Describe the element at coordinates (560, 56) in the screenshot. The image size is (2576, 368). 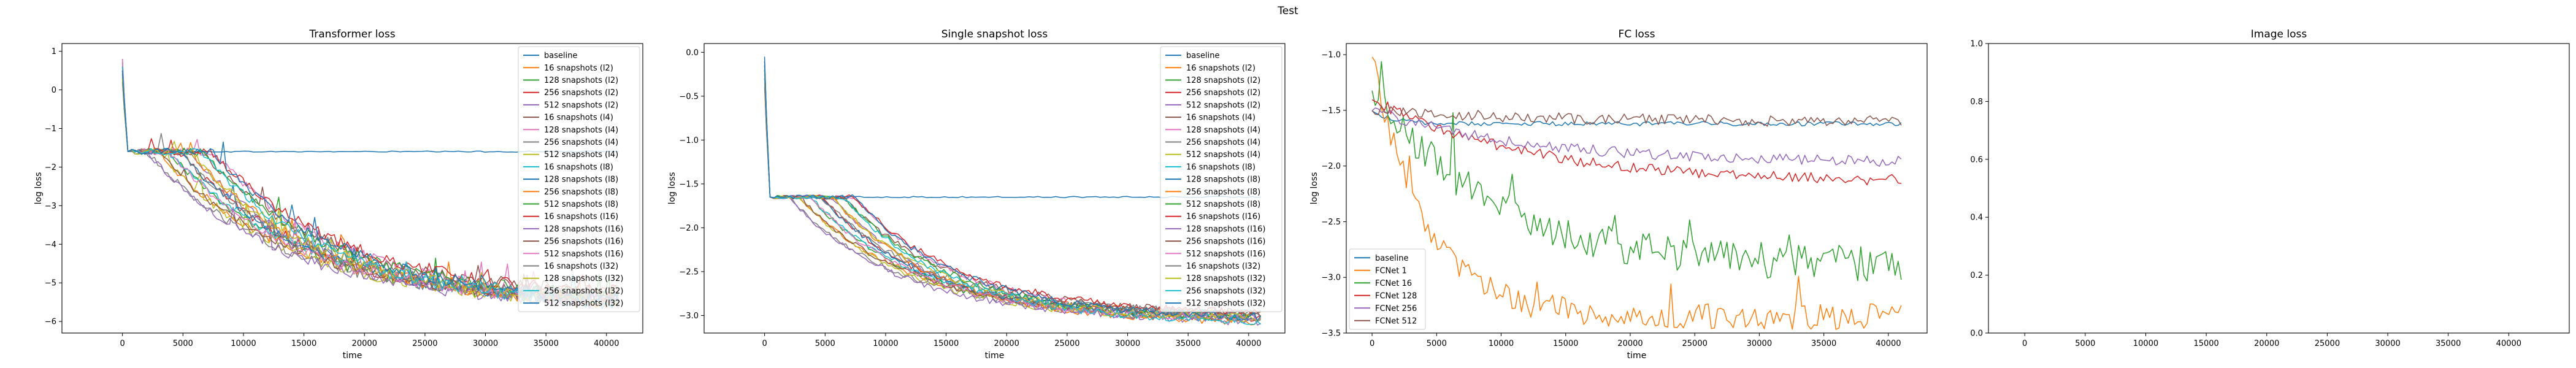
I see `legend-label: baseline` at that location.